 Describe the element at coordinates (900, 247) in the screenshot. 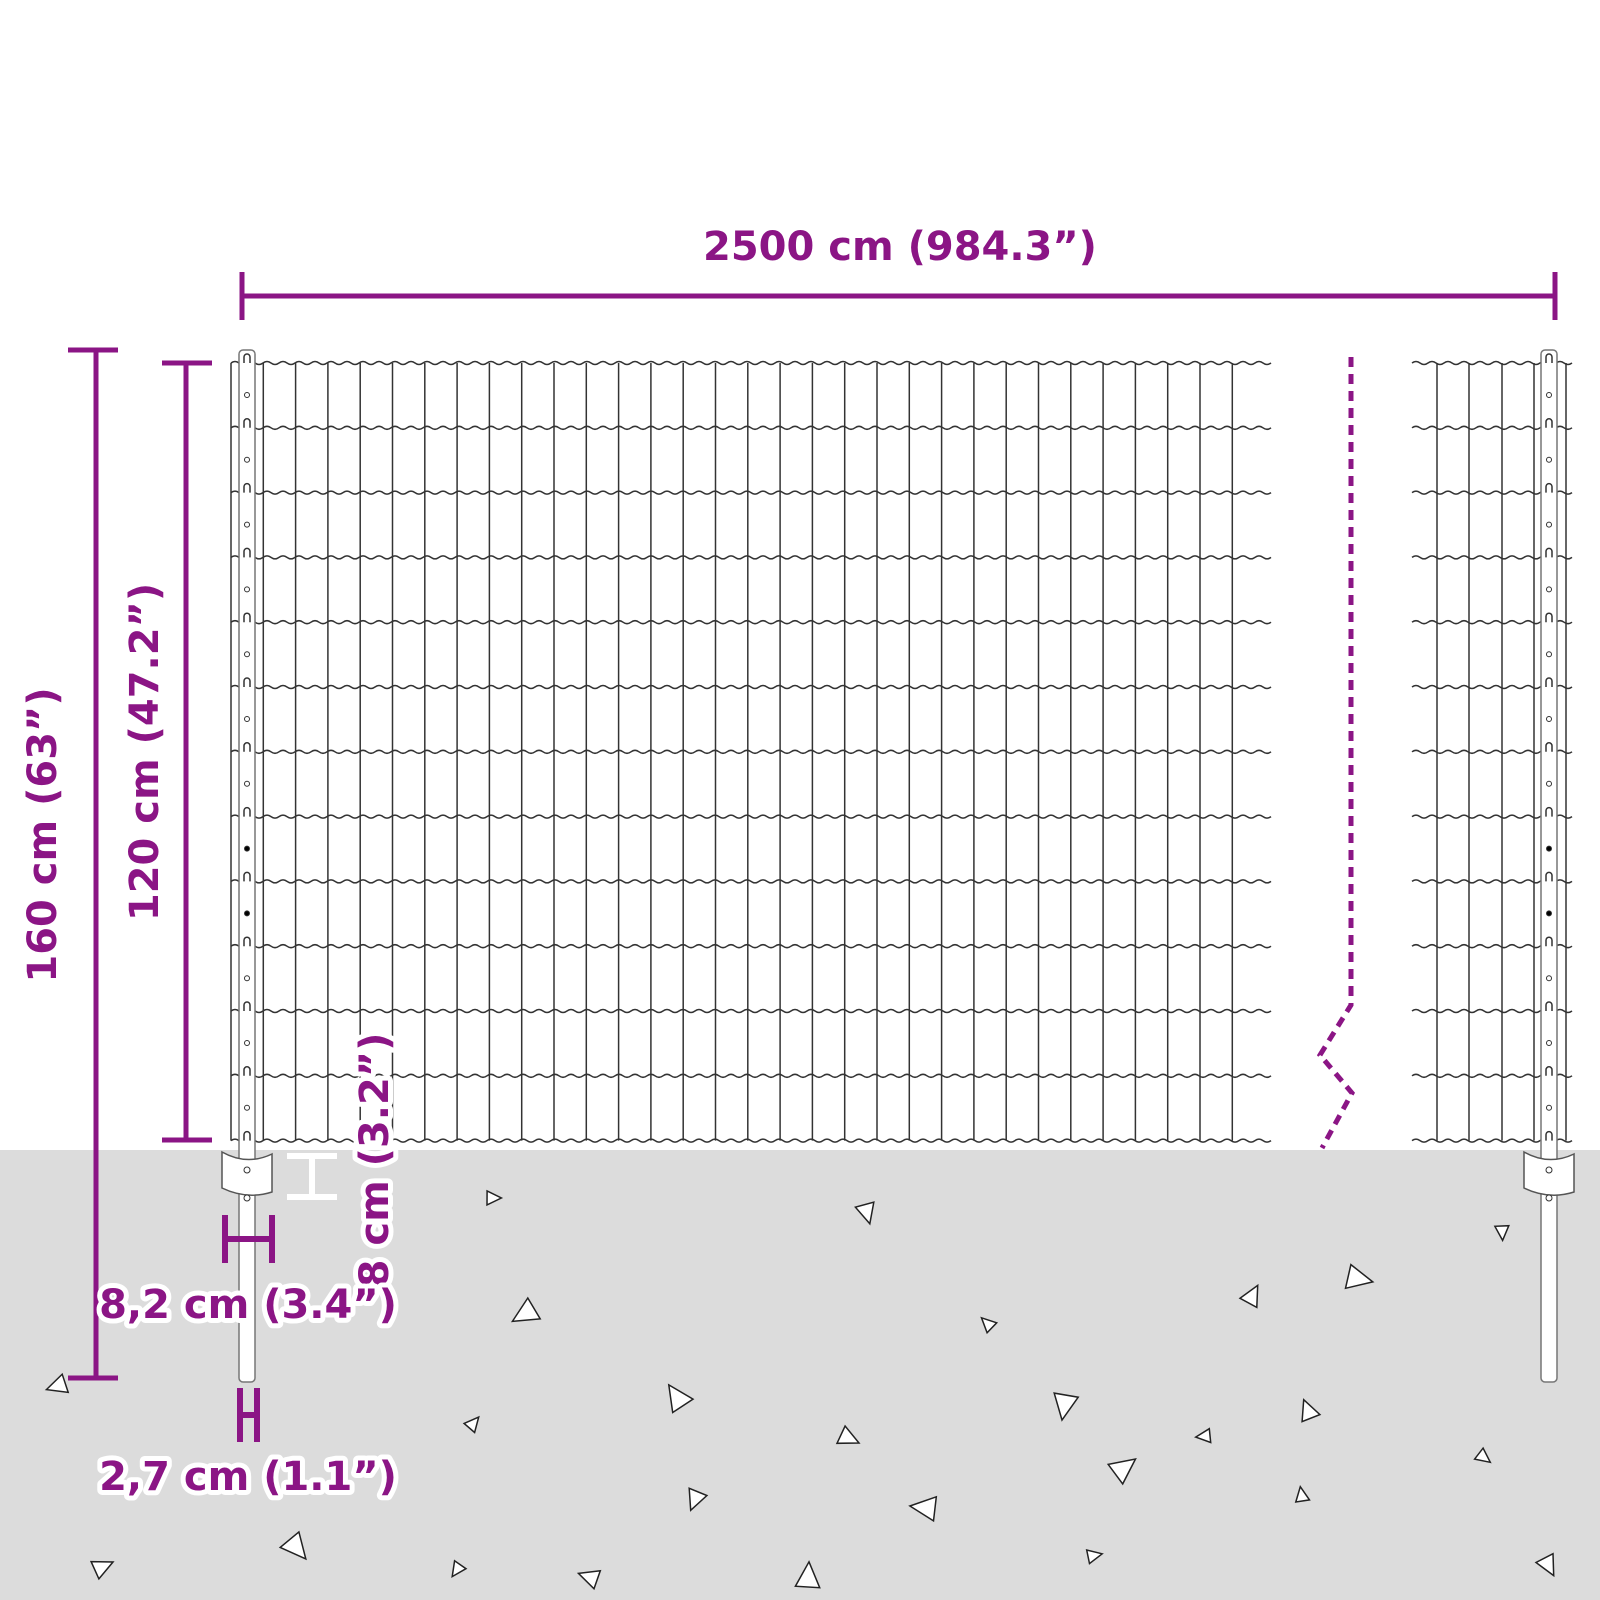

I see `length-label: 2500 cm (984.3”)` at that location.